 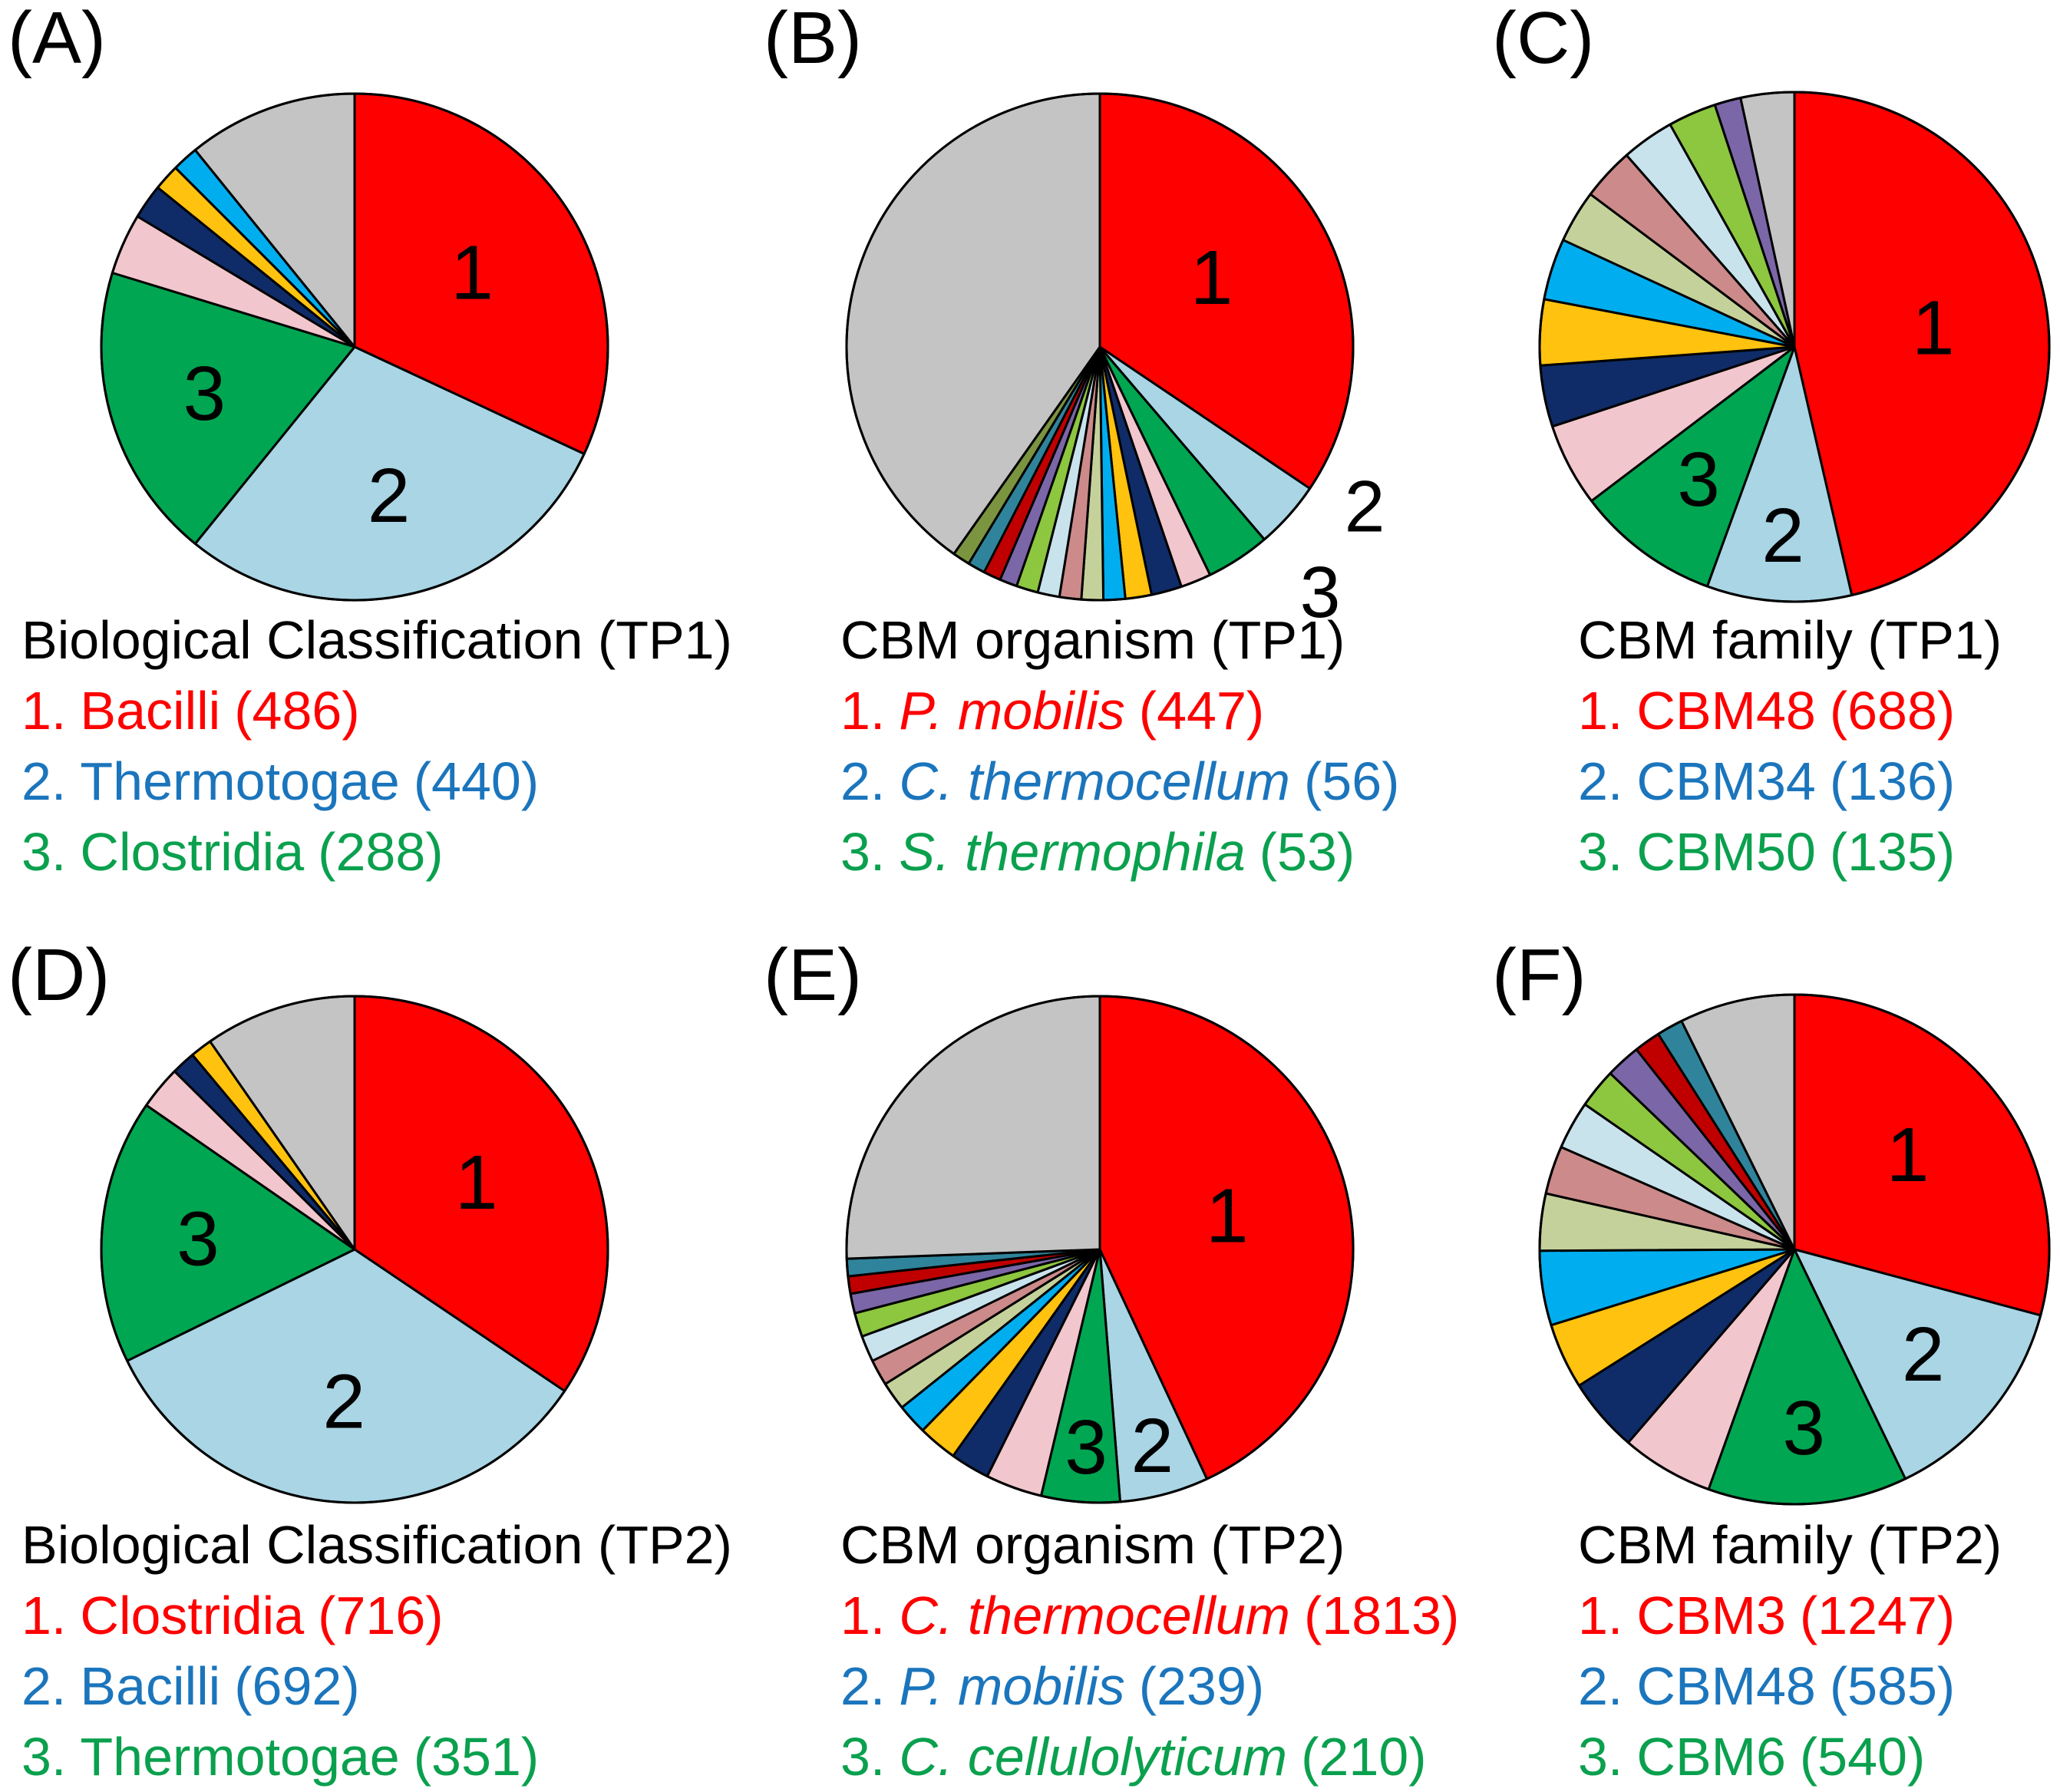 I want to click on pie-B-rank-label: 1, so click(x=1211, y=278).